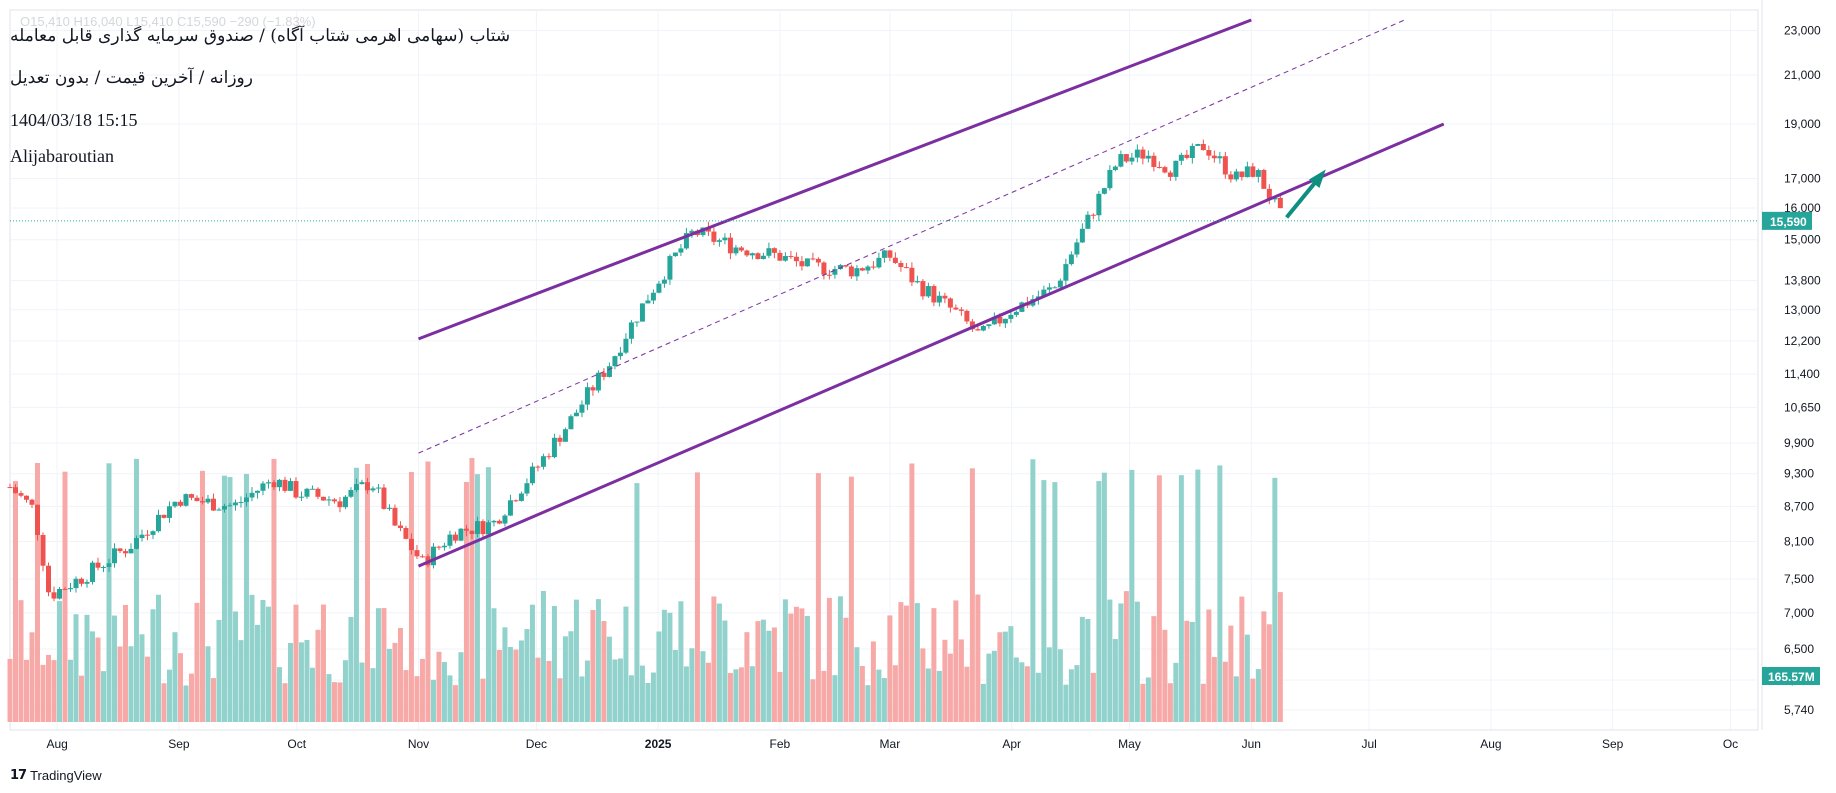  What do you see at coordinates (536, 744) in the screenshot?
I see `x-tick-label: Dec` at bounding box center [536, 744].